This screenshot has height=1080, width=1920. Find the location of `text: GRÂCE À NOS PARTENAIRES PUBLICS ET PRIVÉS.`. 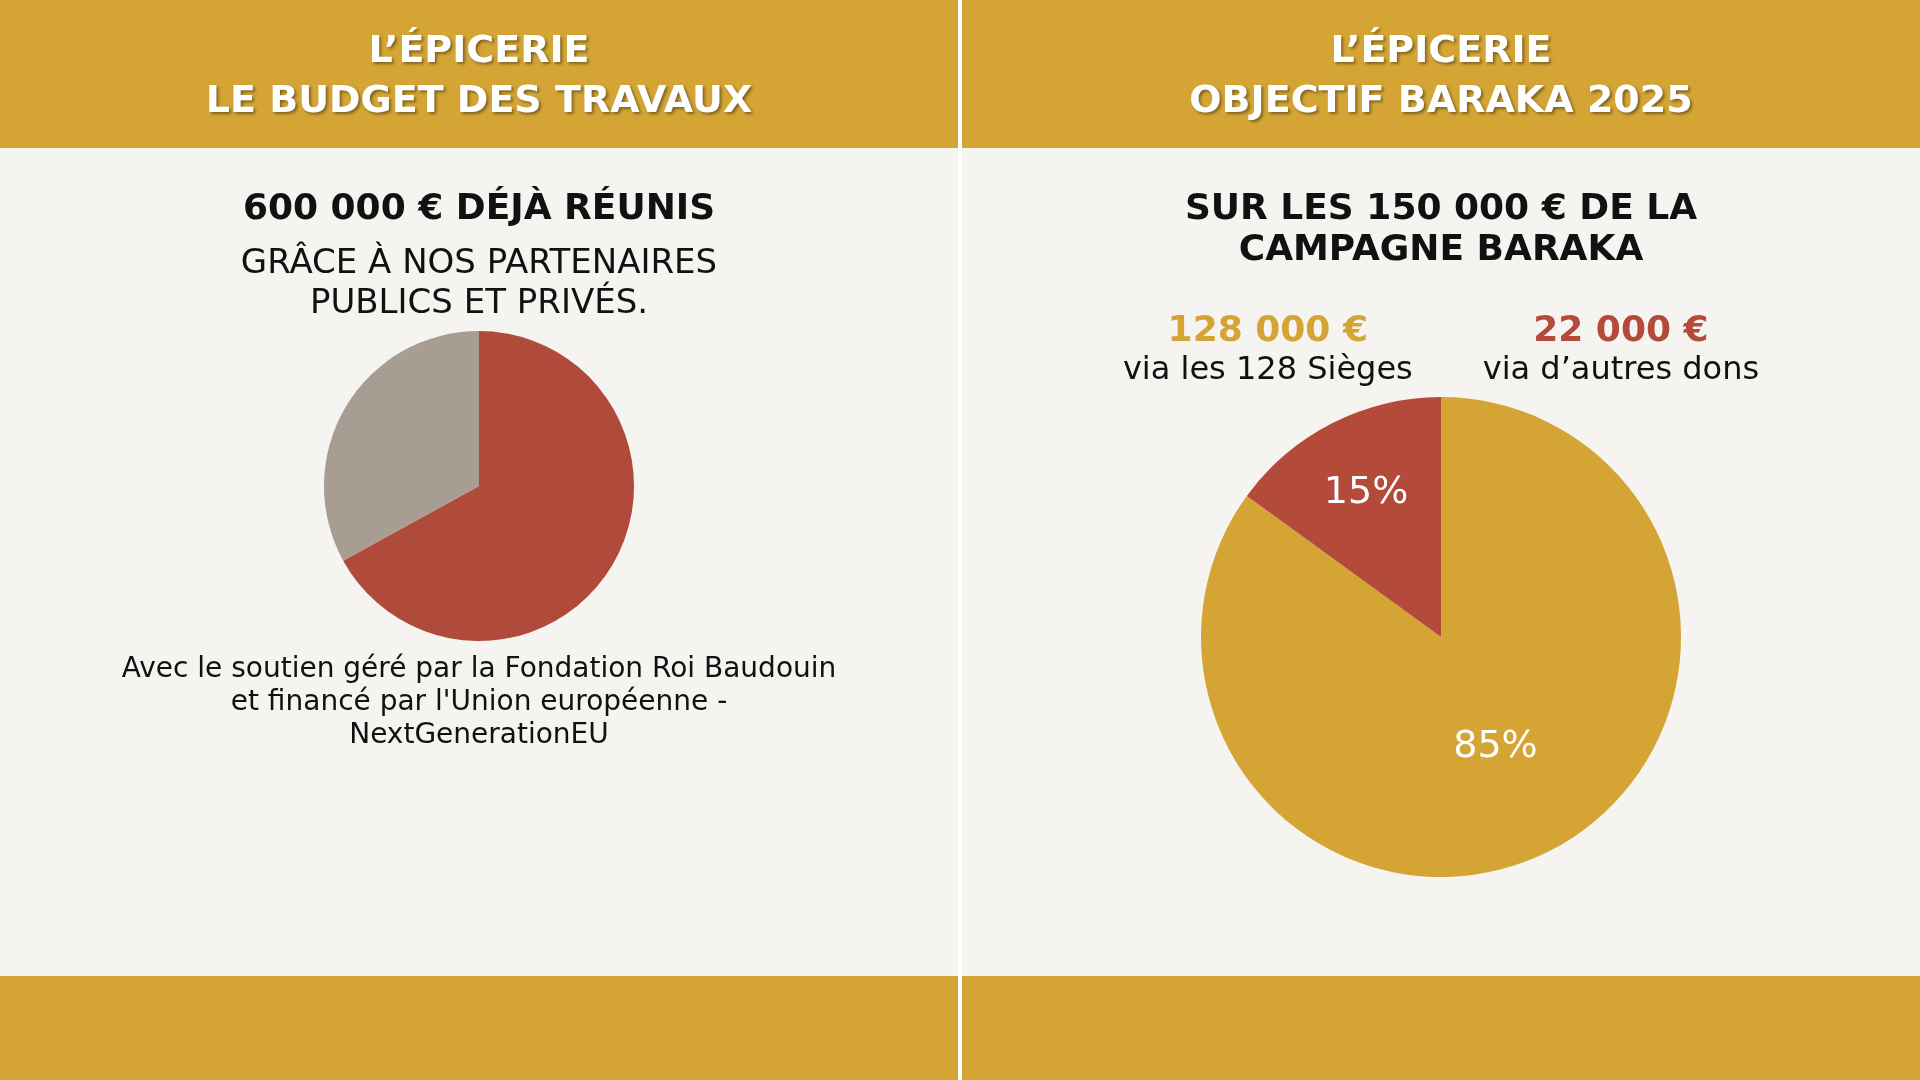

text: GRÂCE À NOS PARTENAIRES PUBLICS ET PRIVÉS. is located at coordinates (479, 281).